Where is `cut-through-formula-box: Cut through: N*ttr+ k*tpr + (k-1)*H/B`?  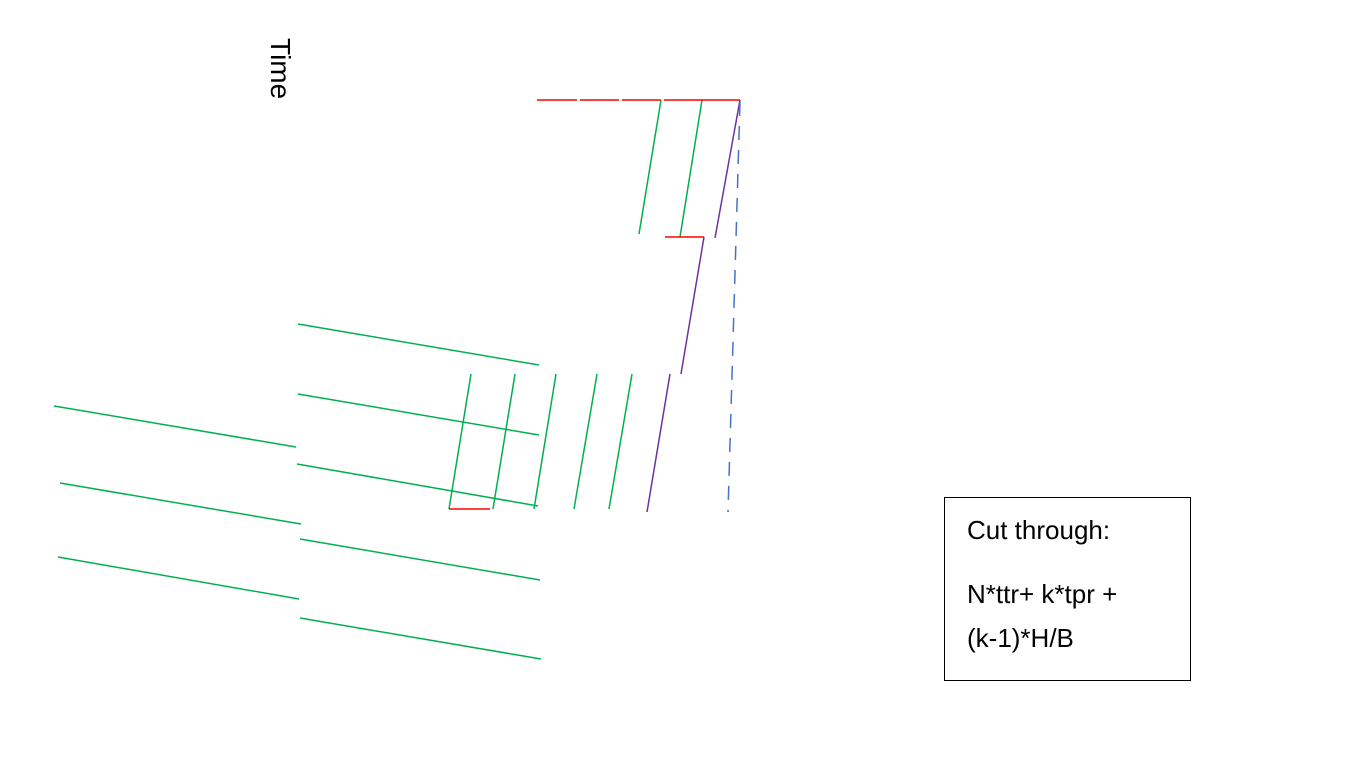 cut-through-formula-box: Cut through: N*ttr+ k*tpr + (k-1)*H/B is located at coordinates (1067, 589).